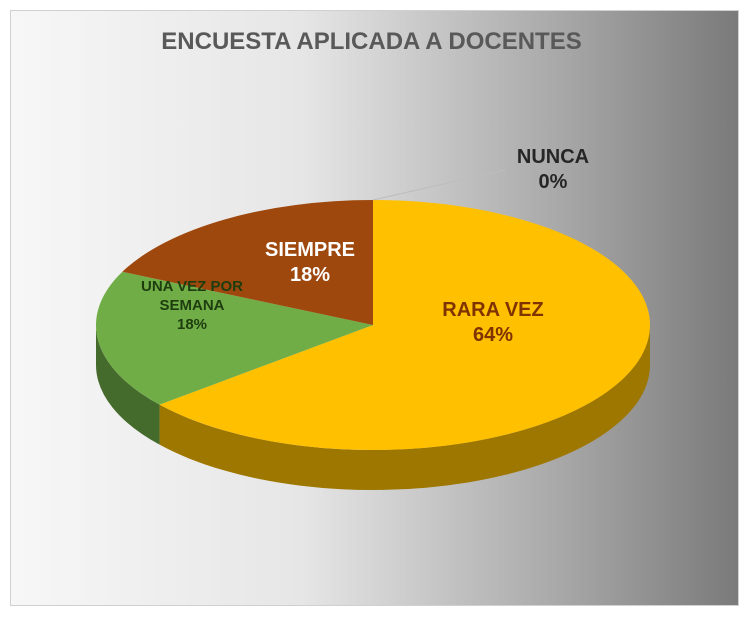 This screenshot has width=743, height=618. I want to click on data-label: UNA VEZ POR SEMANA 18%, so click(192, 306).